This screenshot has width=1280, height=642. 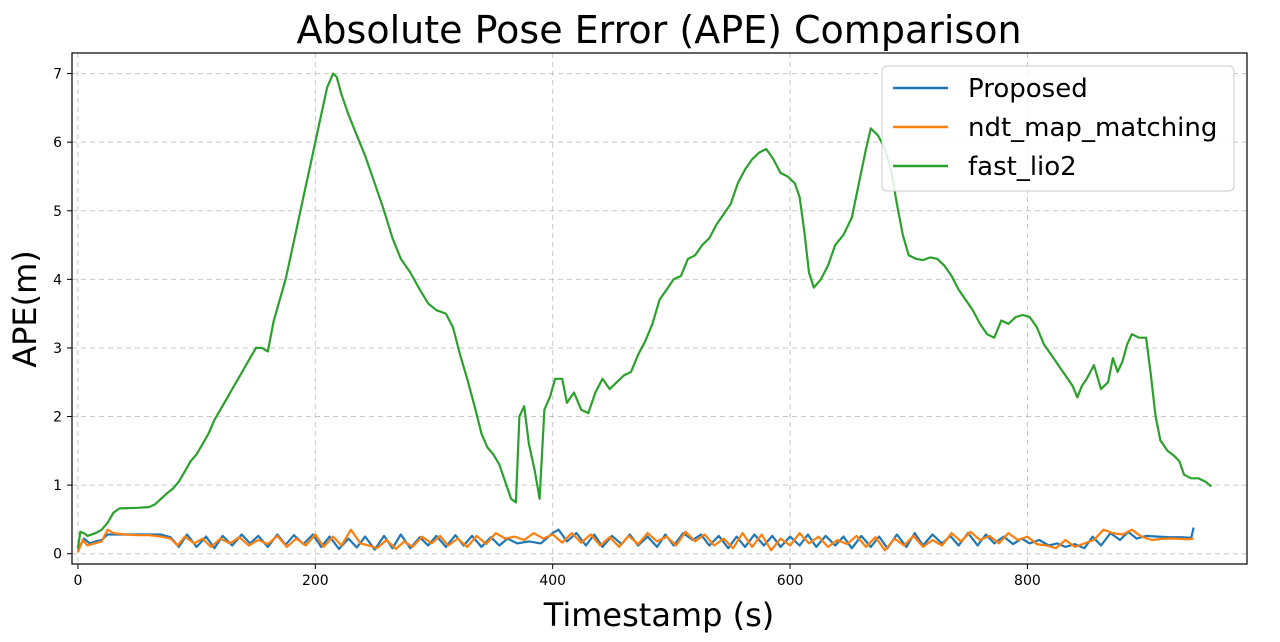 I want to click on y-tick-label: 2, so click(x=57, y=418).